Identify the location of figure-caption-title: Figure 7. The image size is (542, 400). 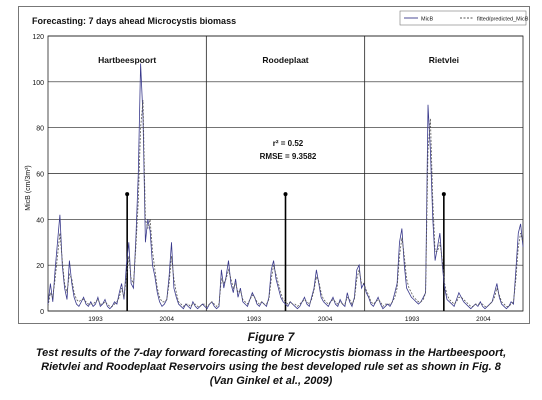
(271, 337).